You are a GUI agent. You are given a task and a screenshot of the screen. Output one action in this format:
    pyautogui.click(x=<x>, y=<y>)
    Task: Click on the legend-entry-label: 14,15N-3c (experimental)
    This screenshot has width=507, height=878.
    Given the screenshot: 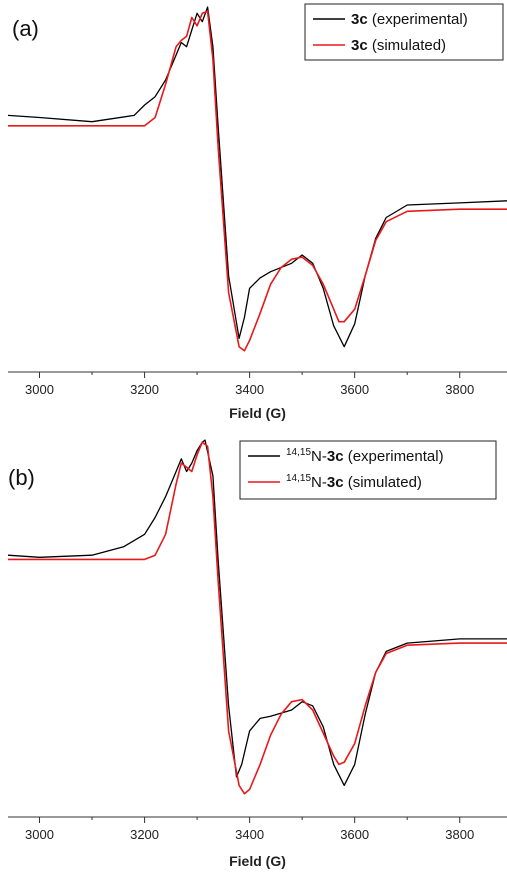 What is the action you would take?
    pyautogui.click(x=365, y=456)
    